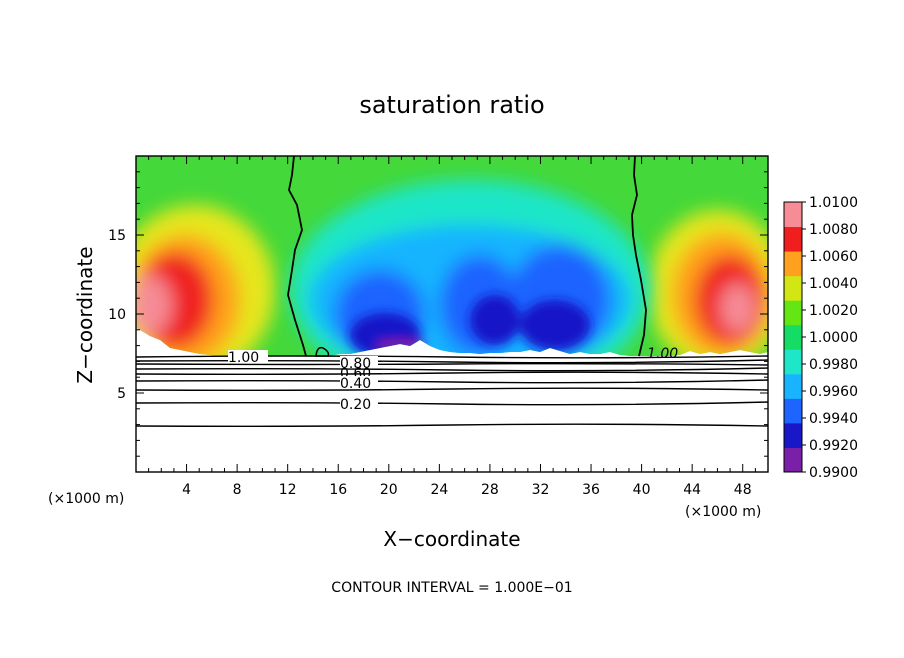  I want to click on x-tick-label: 8, so click(237, 490).